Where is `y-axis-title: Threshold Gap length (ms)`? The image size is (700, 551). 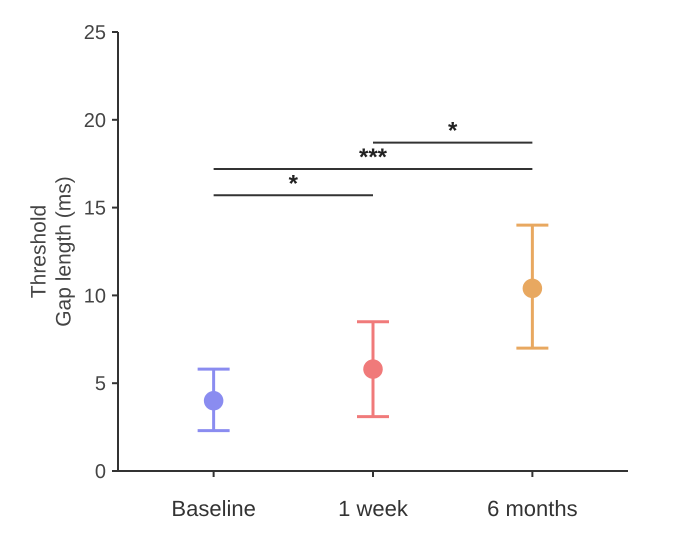 y-axis-title: Threshold Gap length (ms) is located at coordinates (51, 251).